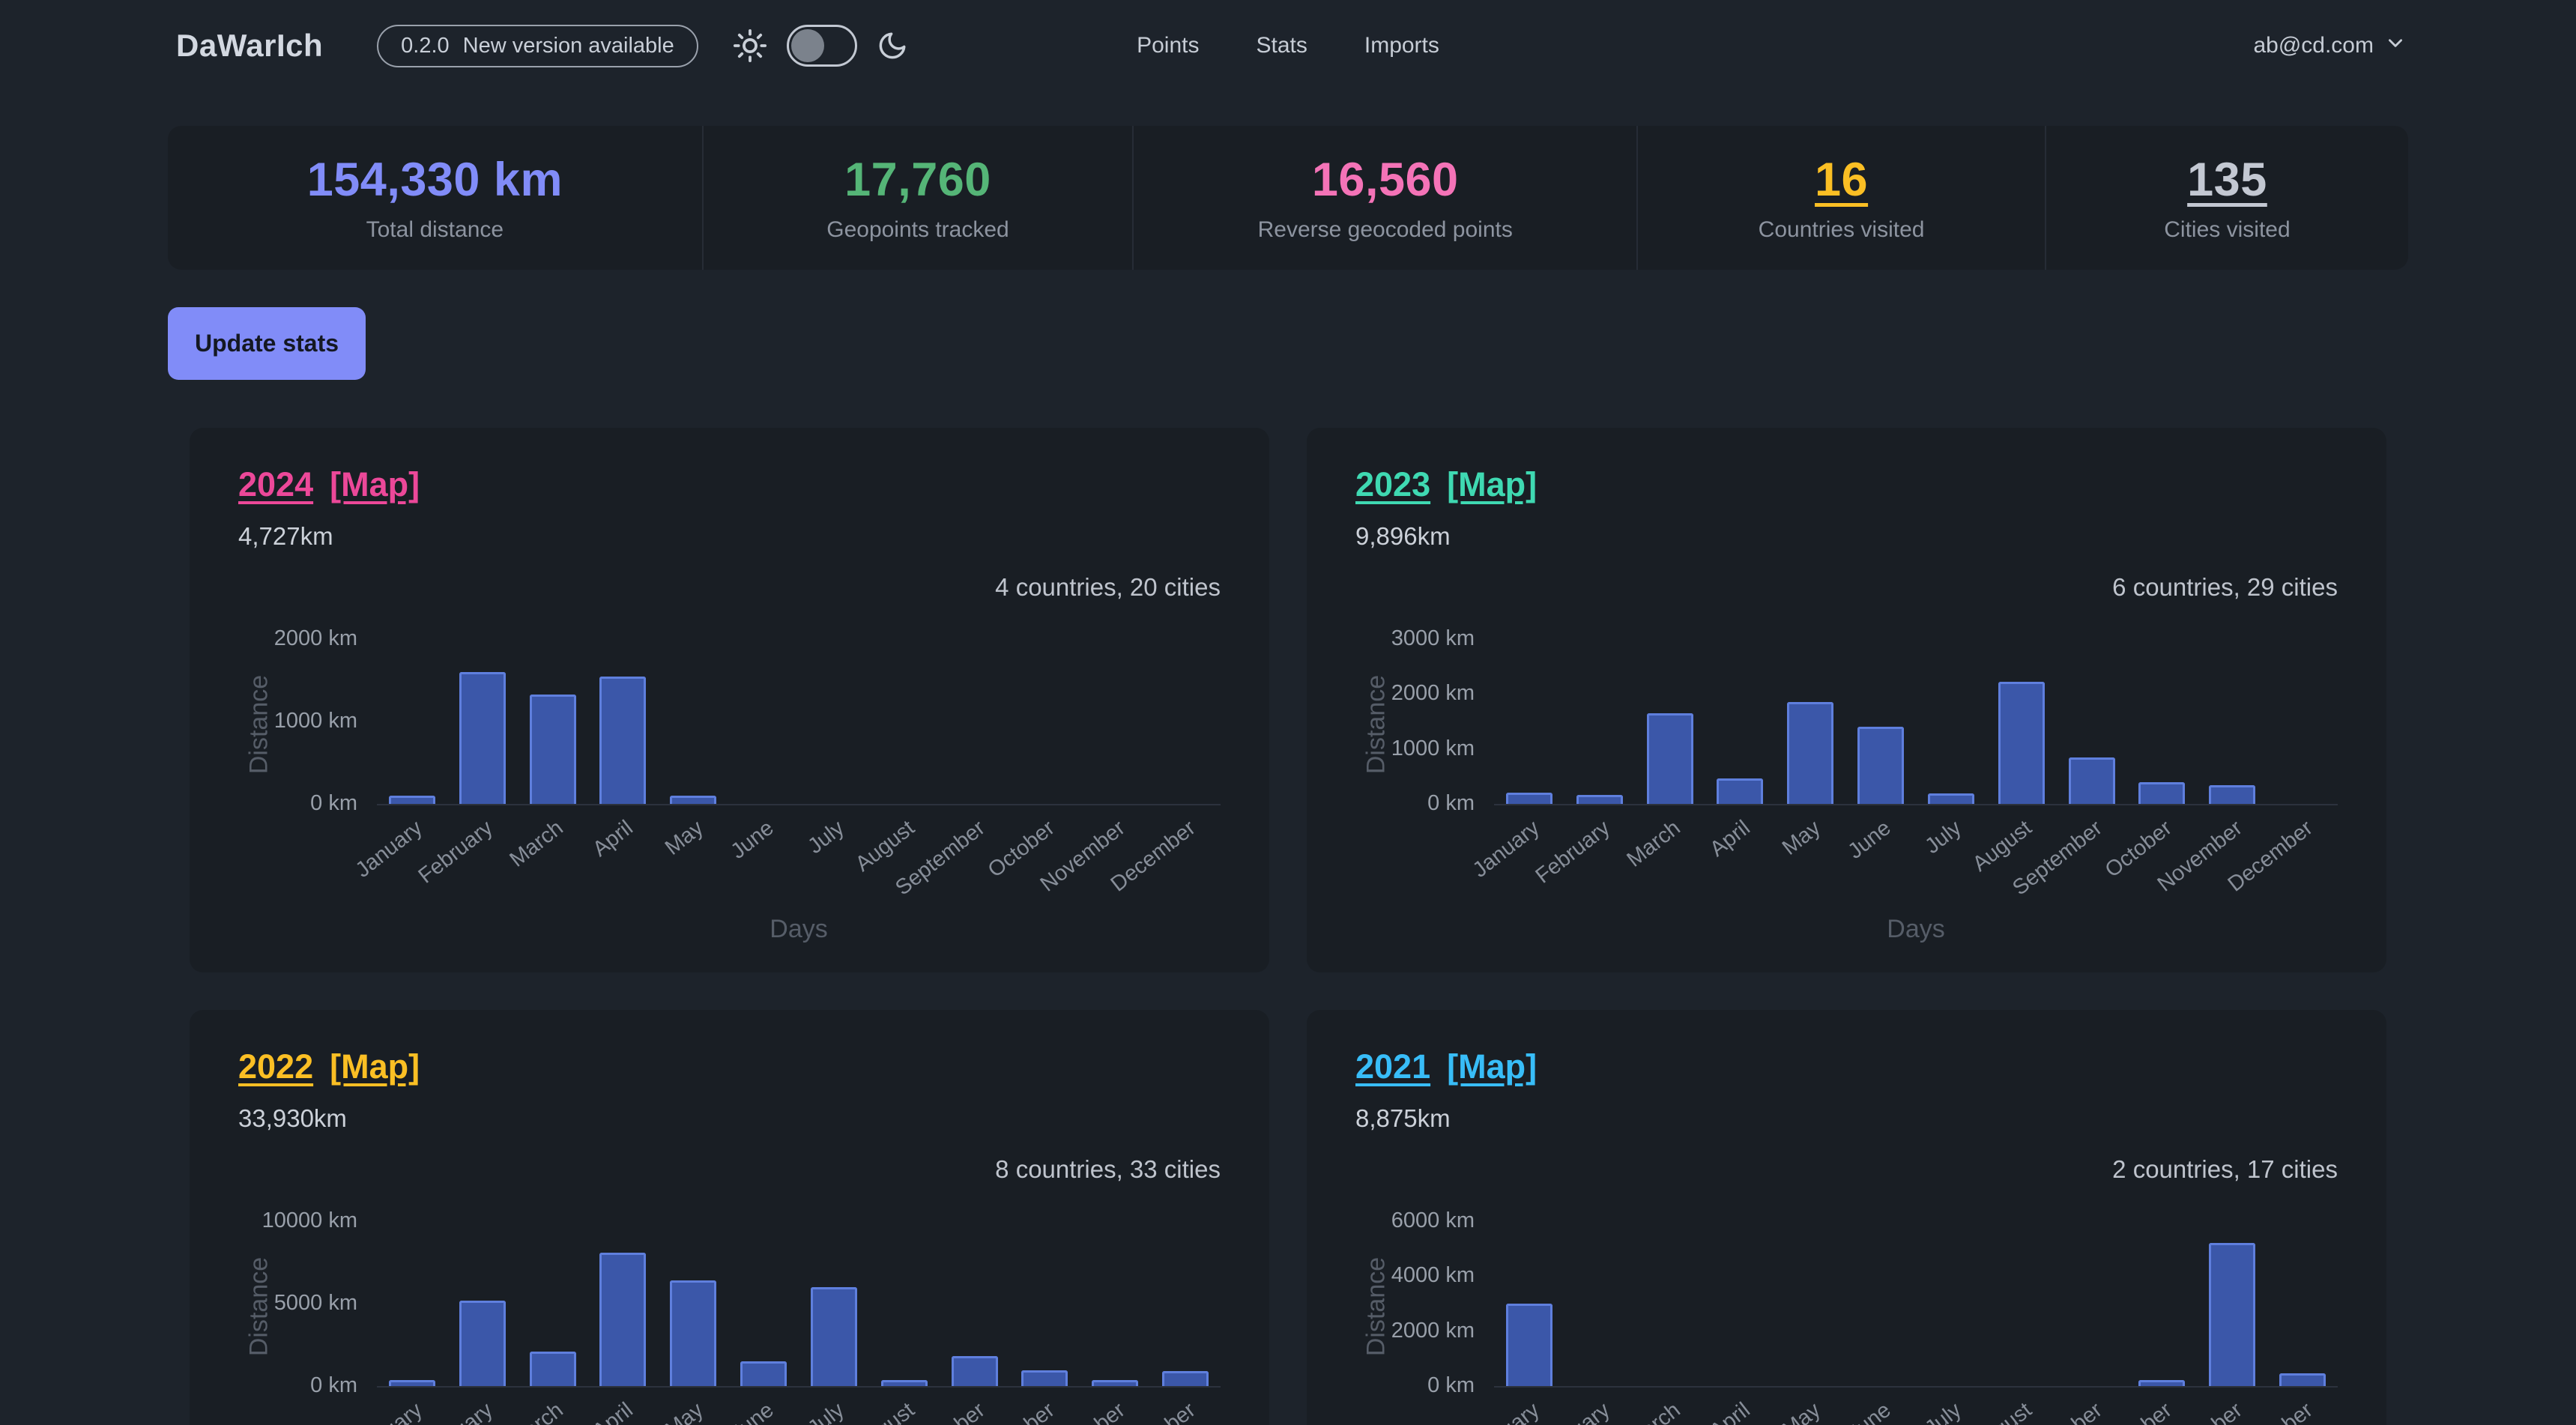 The width and height of the screenshot is (2576, 1425). What do you see at coordinates (276, 1066) in the screenshot?
I see `year-link-2022: 2022` at bounding box center [276, 1066].